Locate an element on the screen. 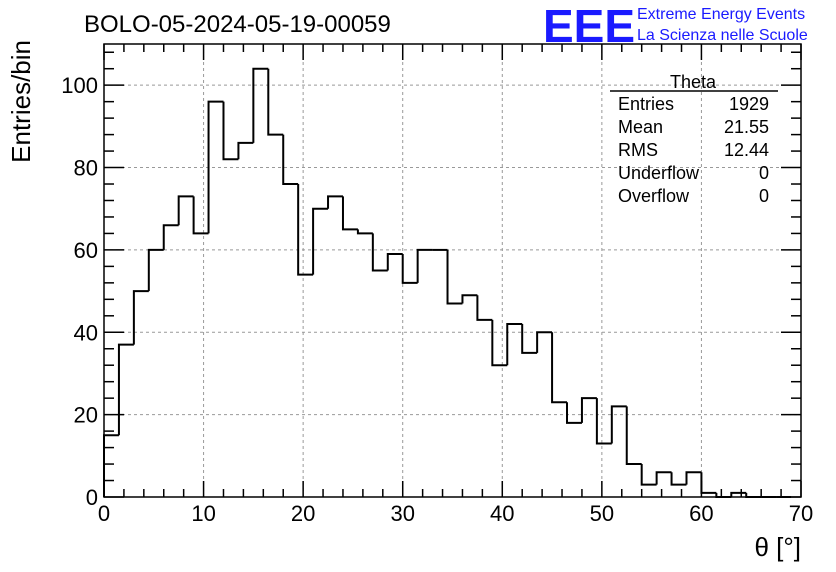 This screenshot has height=572, width=836. x-tick-label: 50 is located at coordinates (602, 513).